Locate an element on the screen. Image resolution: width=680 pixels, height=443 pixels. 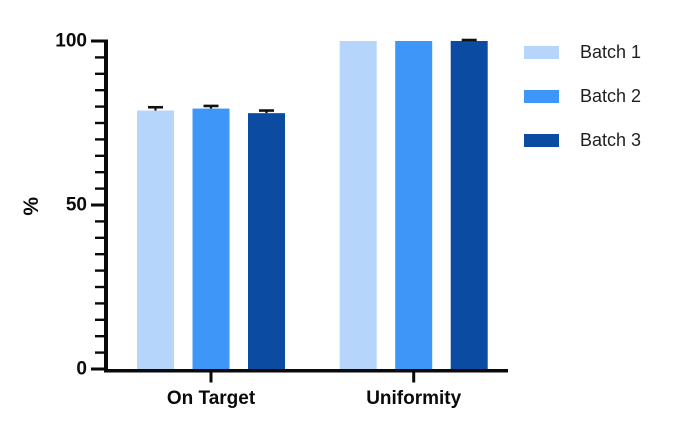
legend: Batch 1 Batch 2 Batch 3 is located at coordinates (583, 110).